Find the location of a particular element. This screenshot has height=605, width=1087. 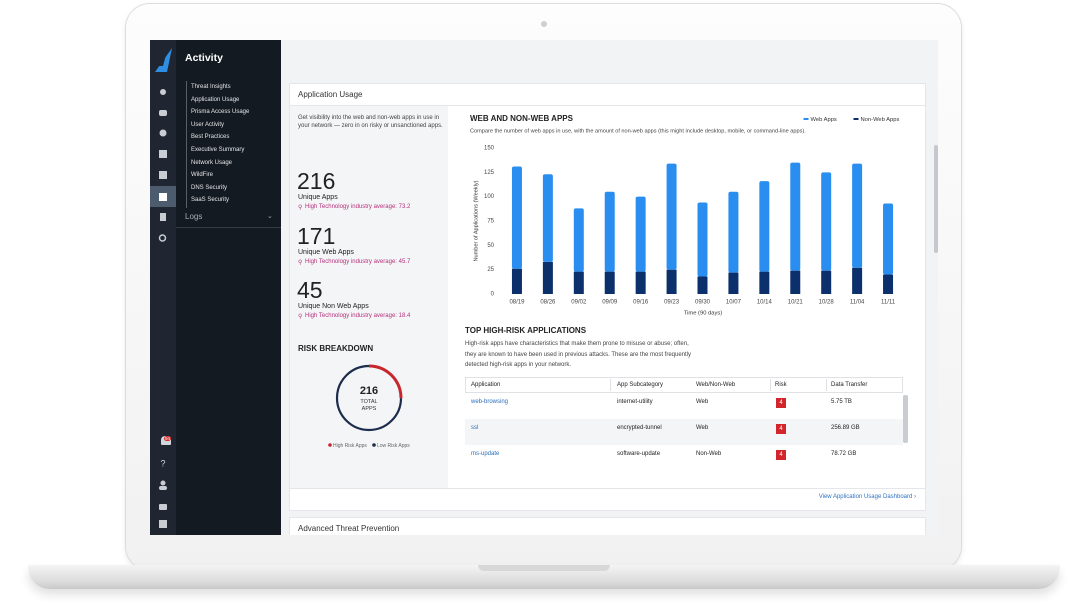

table-cell: 5.75 TB is located at coordinates (841, 402).